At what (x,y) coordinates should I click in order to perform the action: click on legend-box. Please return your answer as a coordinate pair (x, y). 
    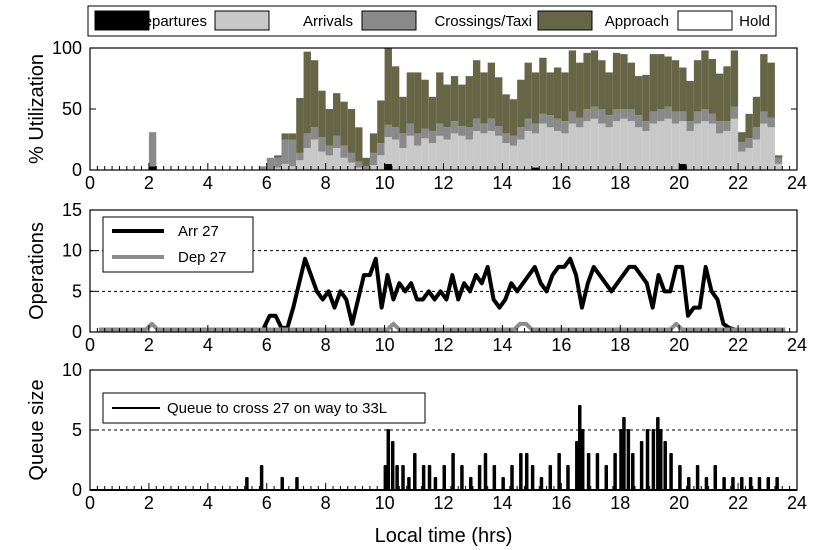
    Looking at the image, I should click on (178, 244).